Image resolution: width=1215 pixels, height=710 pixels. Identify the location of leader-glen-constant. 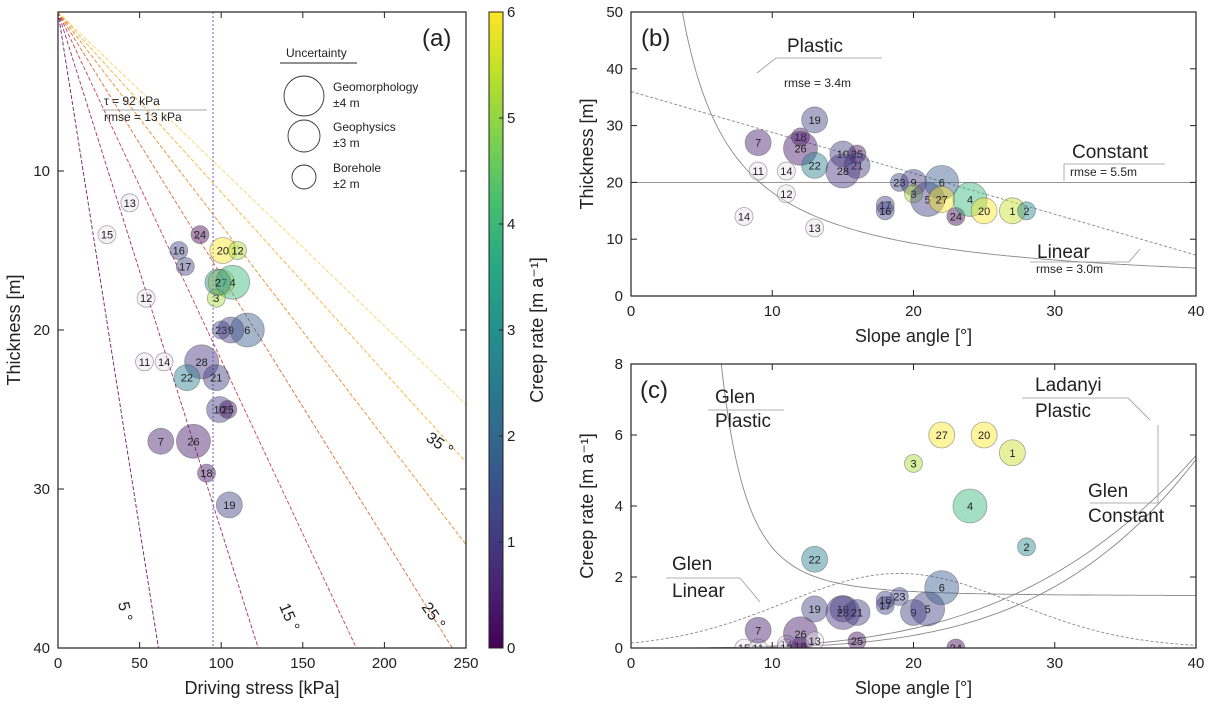
(1124, 464).